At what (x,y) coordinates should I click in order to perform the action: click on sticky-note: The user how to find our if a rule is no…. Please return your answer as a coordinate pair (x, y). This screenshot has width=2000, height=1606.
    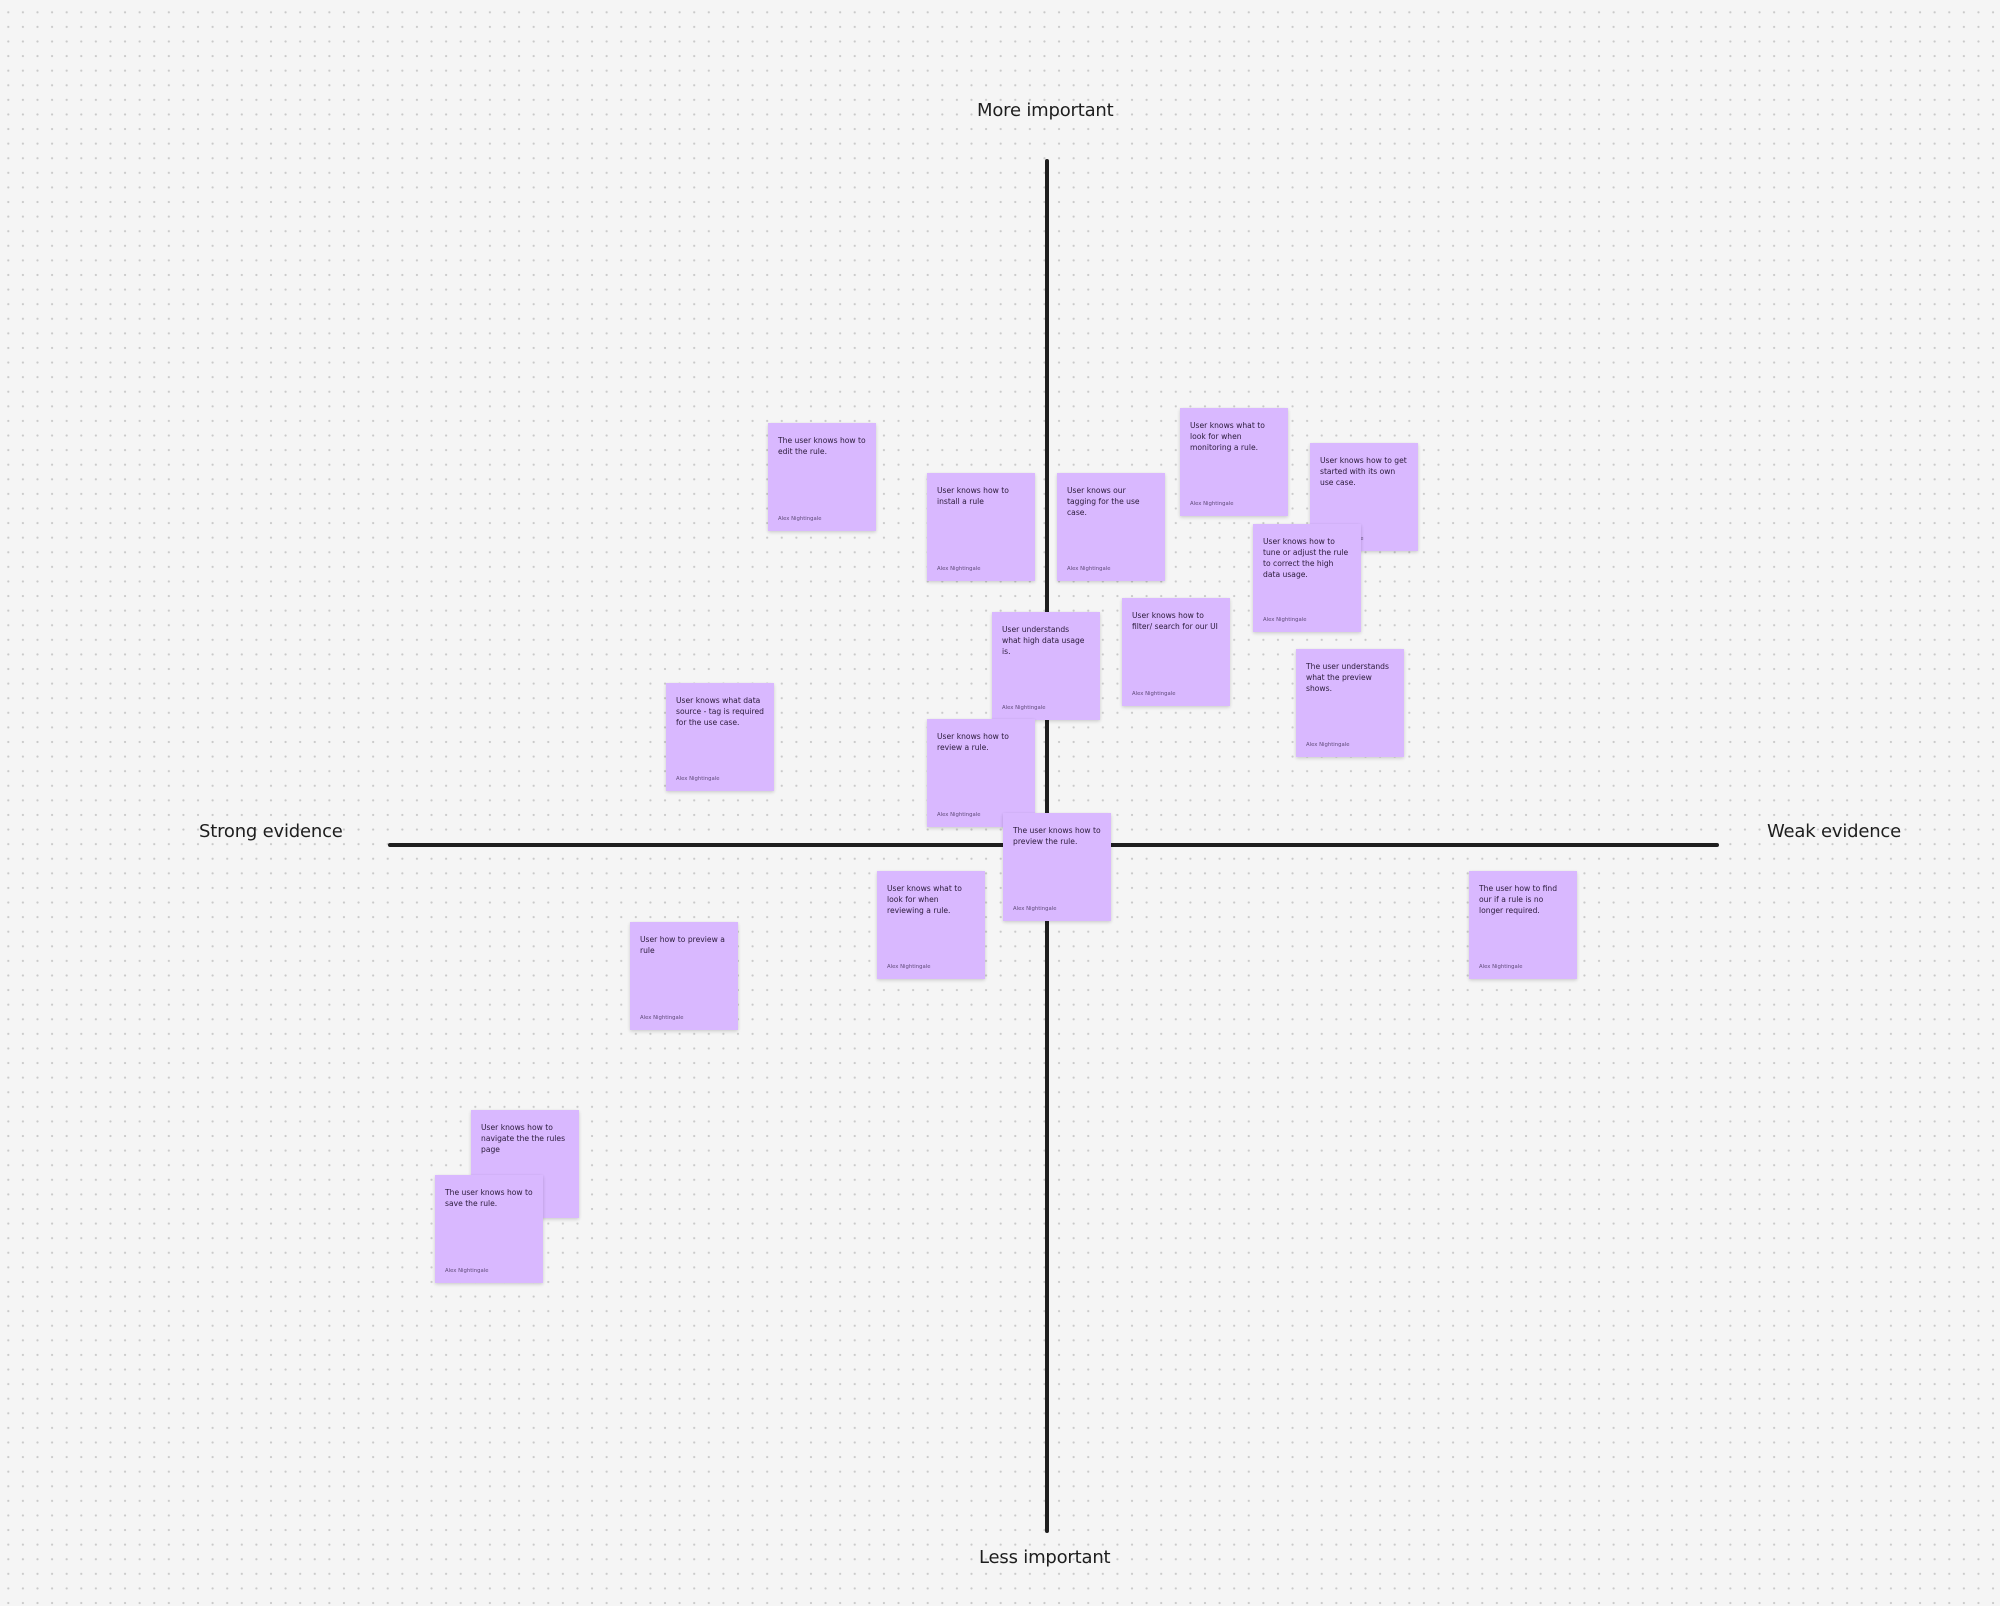
    Looking at the image, I should click on (1523, 925).